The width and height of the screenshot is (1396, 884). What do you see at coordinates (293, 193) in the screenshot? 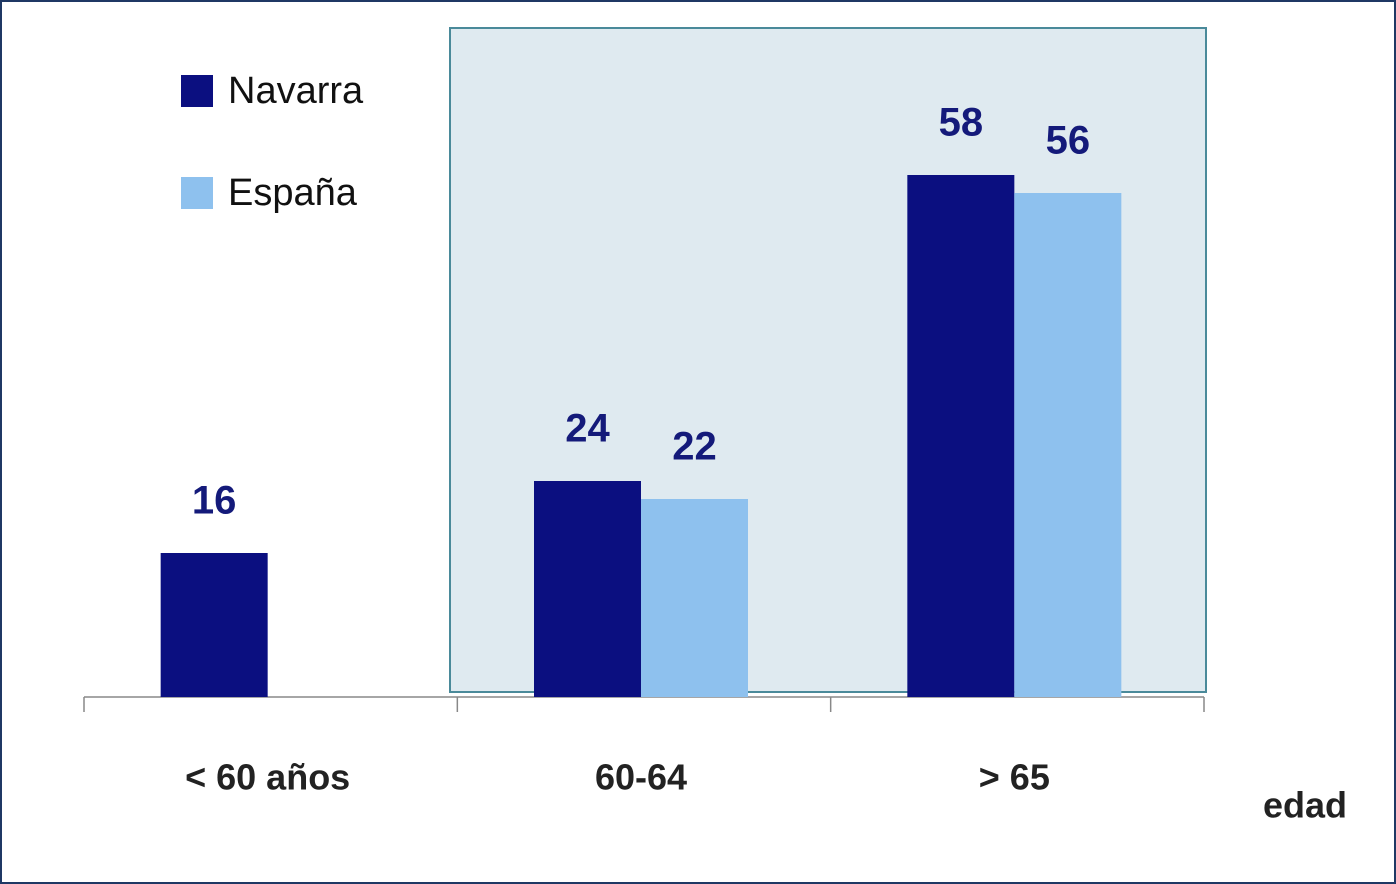
I see `legend-label: España` at bounding box center [293, 193].